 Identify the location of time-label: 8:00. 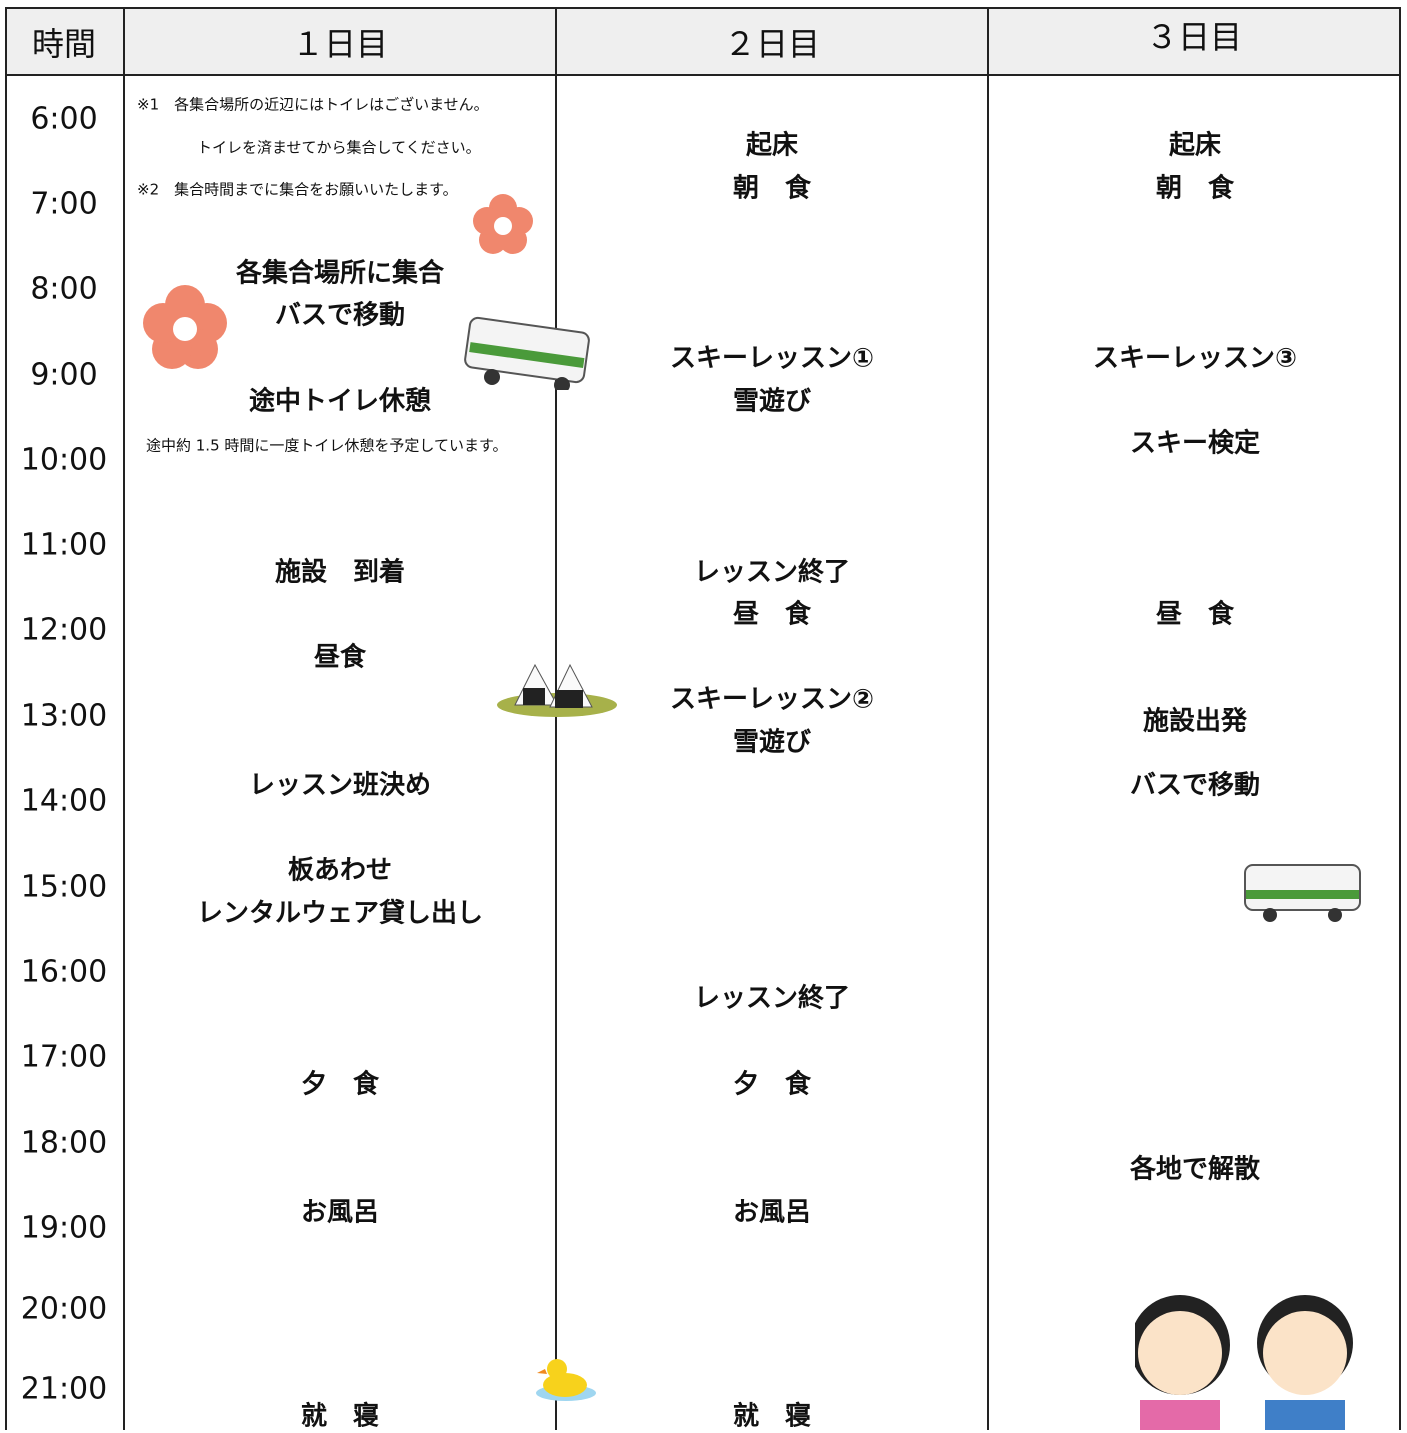
(64, 289).